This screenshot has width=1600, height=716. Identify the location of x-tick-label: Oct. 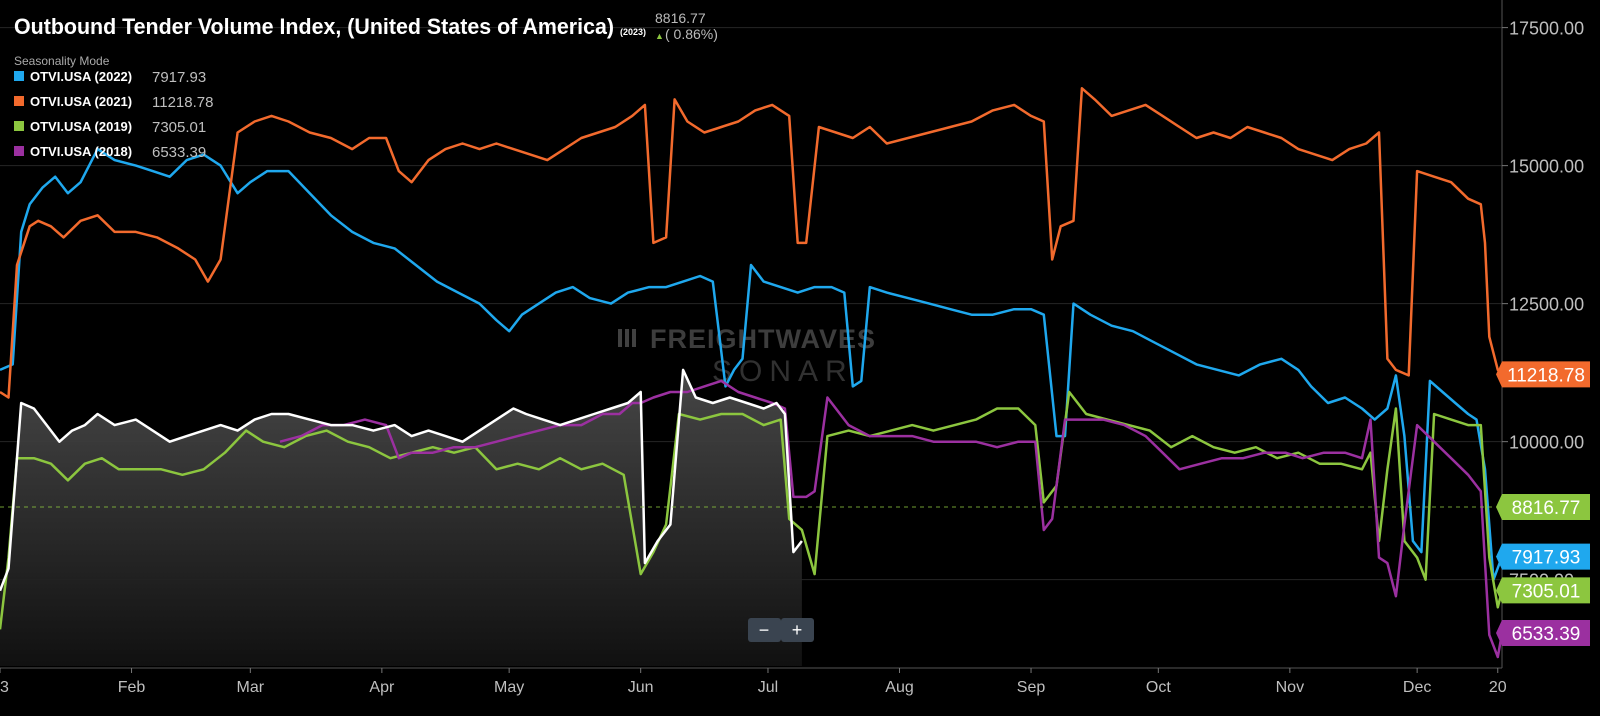
(1158, 687).